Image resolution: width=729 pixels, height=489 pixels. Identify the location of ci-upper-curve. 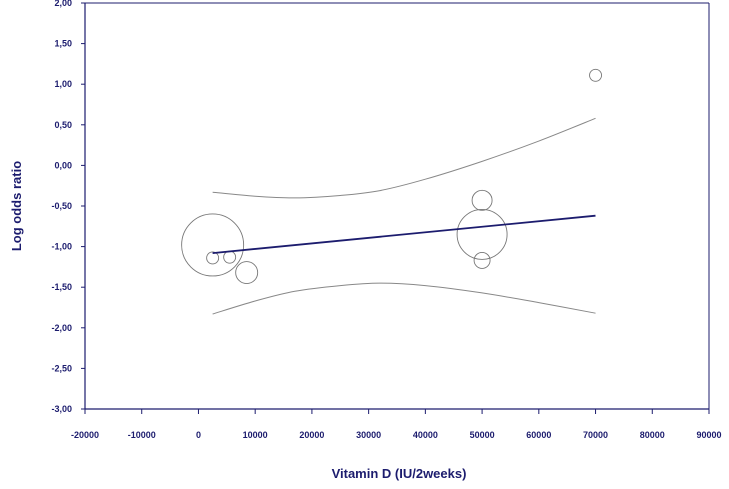
(404, 158).